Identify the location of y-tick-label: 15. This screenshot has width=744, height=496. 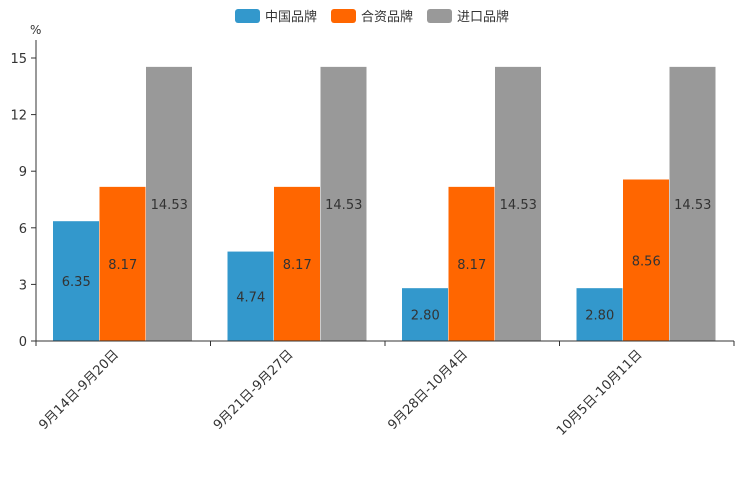
(18, 59).